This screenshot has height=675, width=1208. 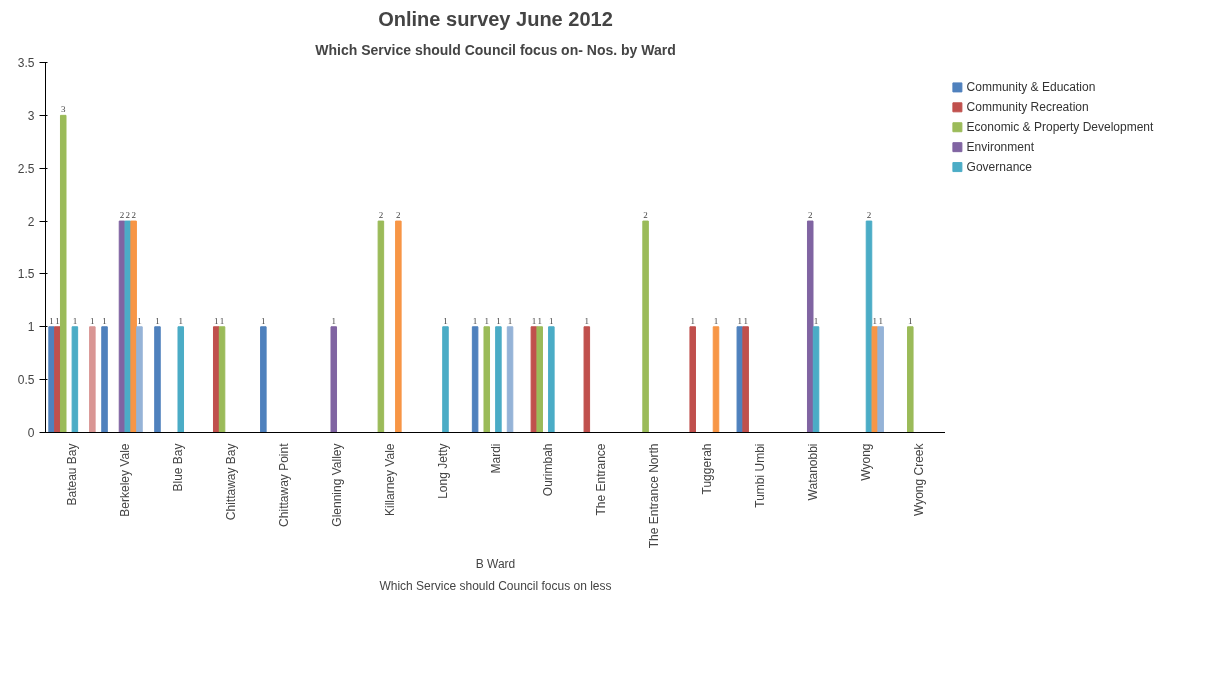 I want to click on x-tick-label: Chittaway Bay, so click(x=230, y=482).